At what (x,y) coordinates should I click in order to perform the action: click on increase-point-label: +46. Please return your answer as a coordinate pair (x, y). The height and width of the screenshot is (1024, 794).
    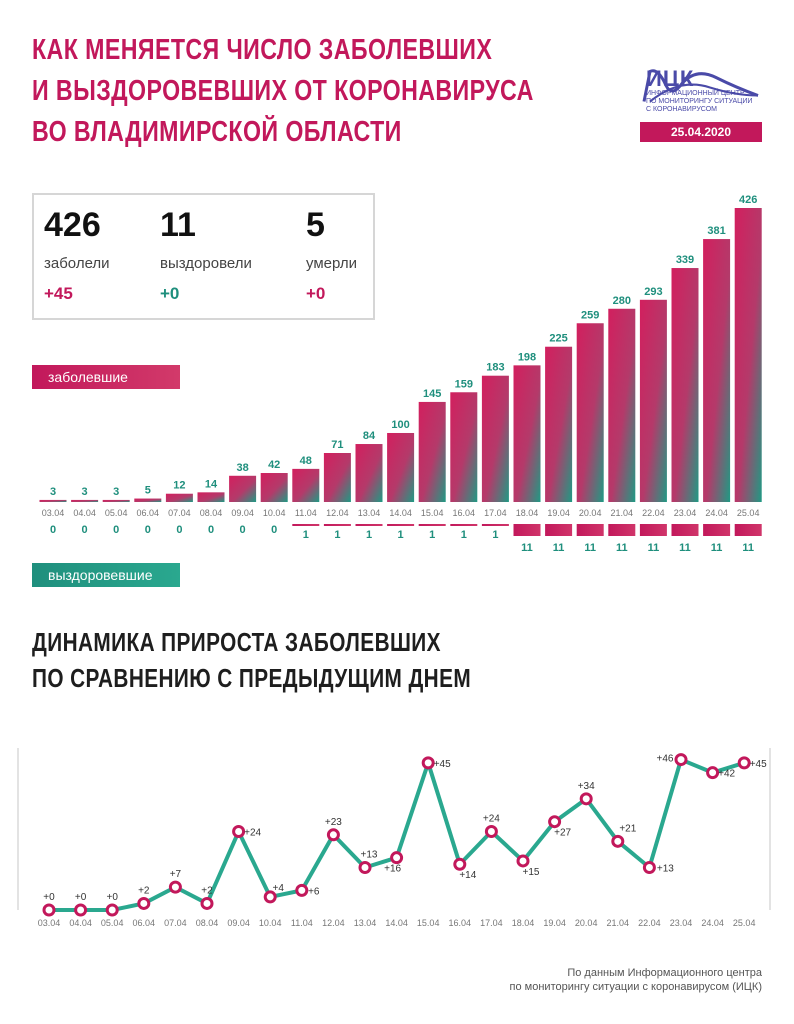
    Looking at the image, I should click on (665, 759).